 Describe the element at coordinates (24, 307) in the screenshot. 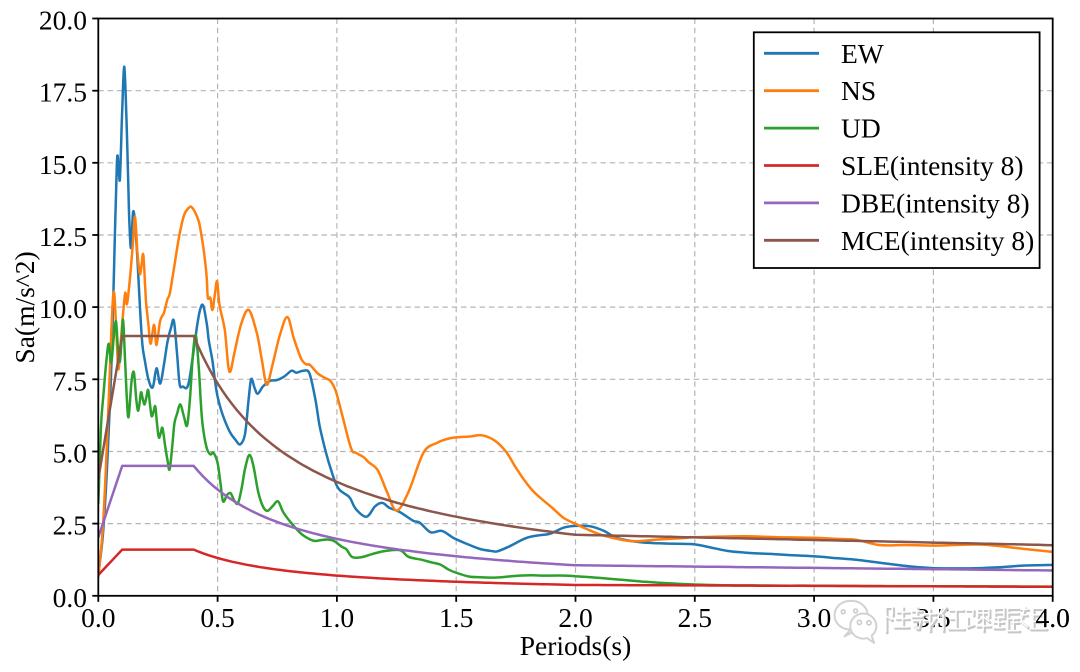

I see `svg-text: Sa(m/s^2)` at that location.